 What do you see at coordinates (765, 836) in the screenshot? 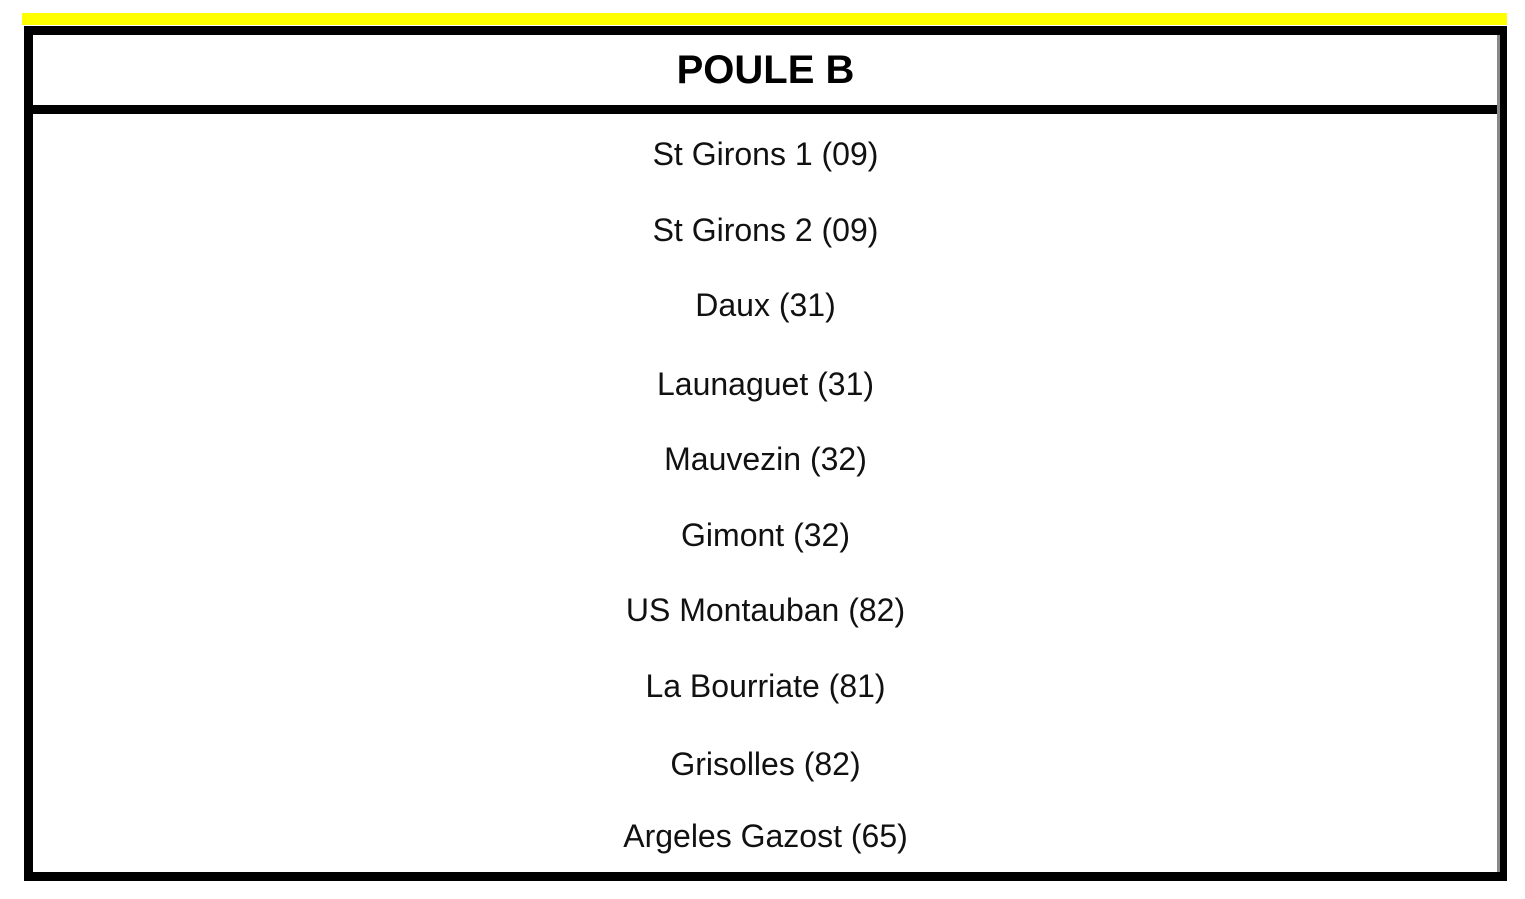
I see `team-row: Argeles Gazost (65)` at bounding box center [765, 836].